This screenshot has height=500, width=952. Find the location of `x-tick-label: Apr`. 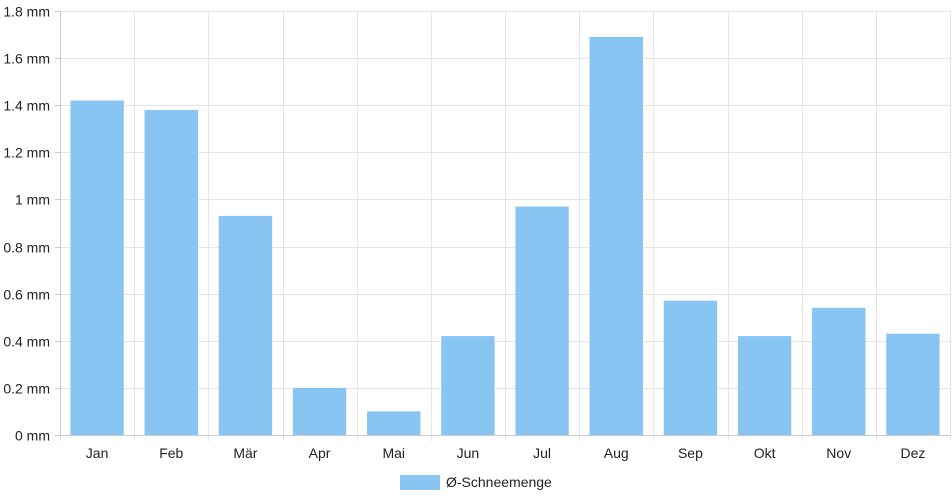

x-tick-label: Apr is located at coordinates (320, 453).